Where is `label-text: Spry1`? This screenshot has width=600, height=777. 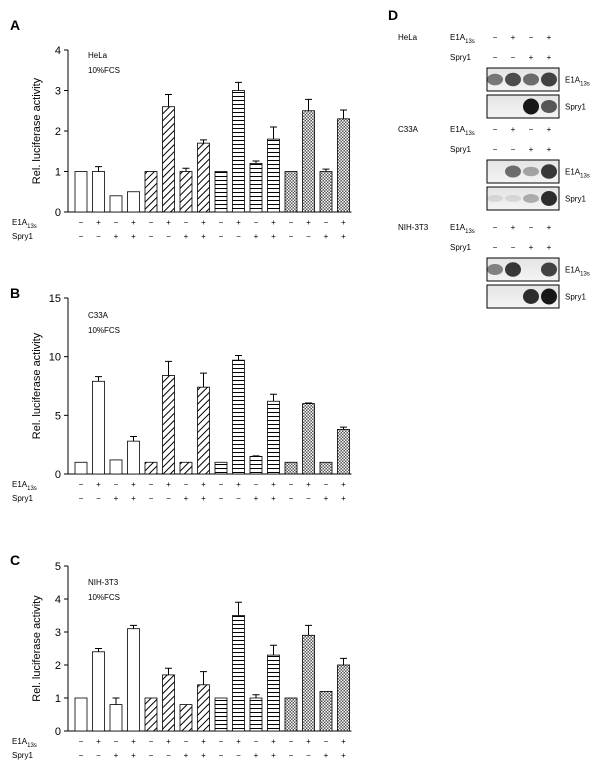 label-text: Spry1 is located at coordinates (22, 236).